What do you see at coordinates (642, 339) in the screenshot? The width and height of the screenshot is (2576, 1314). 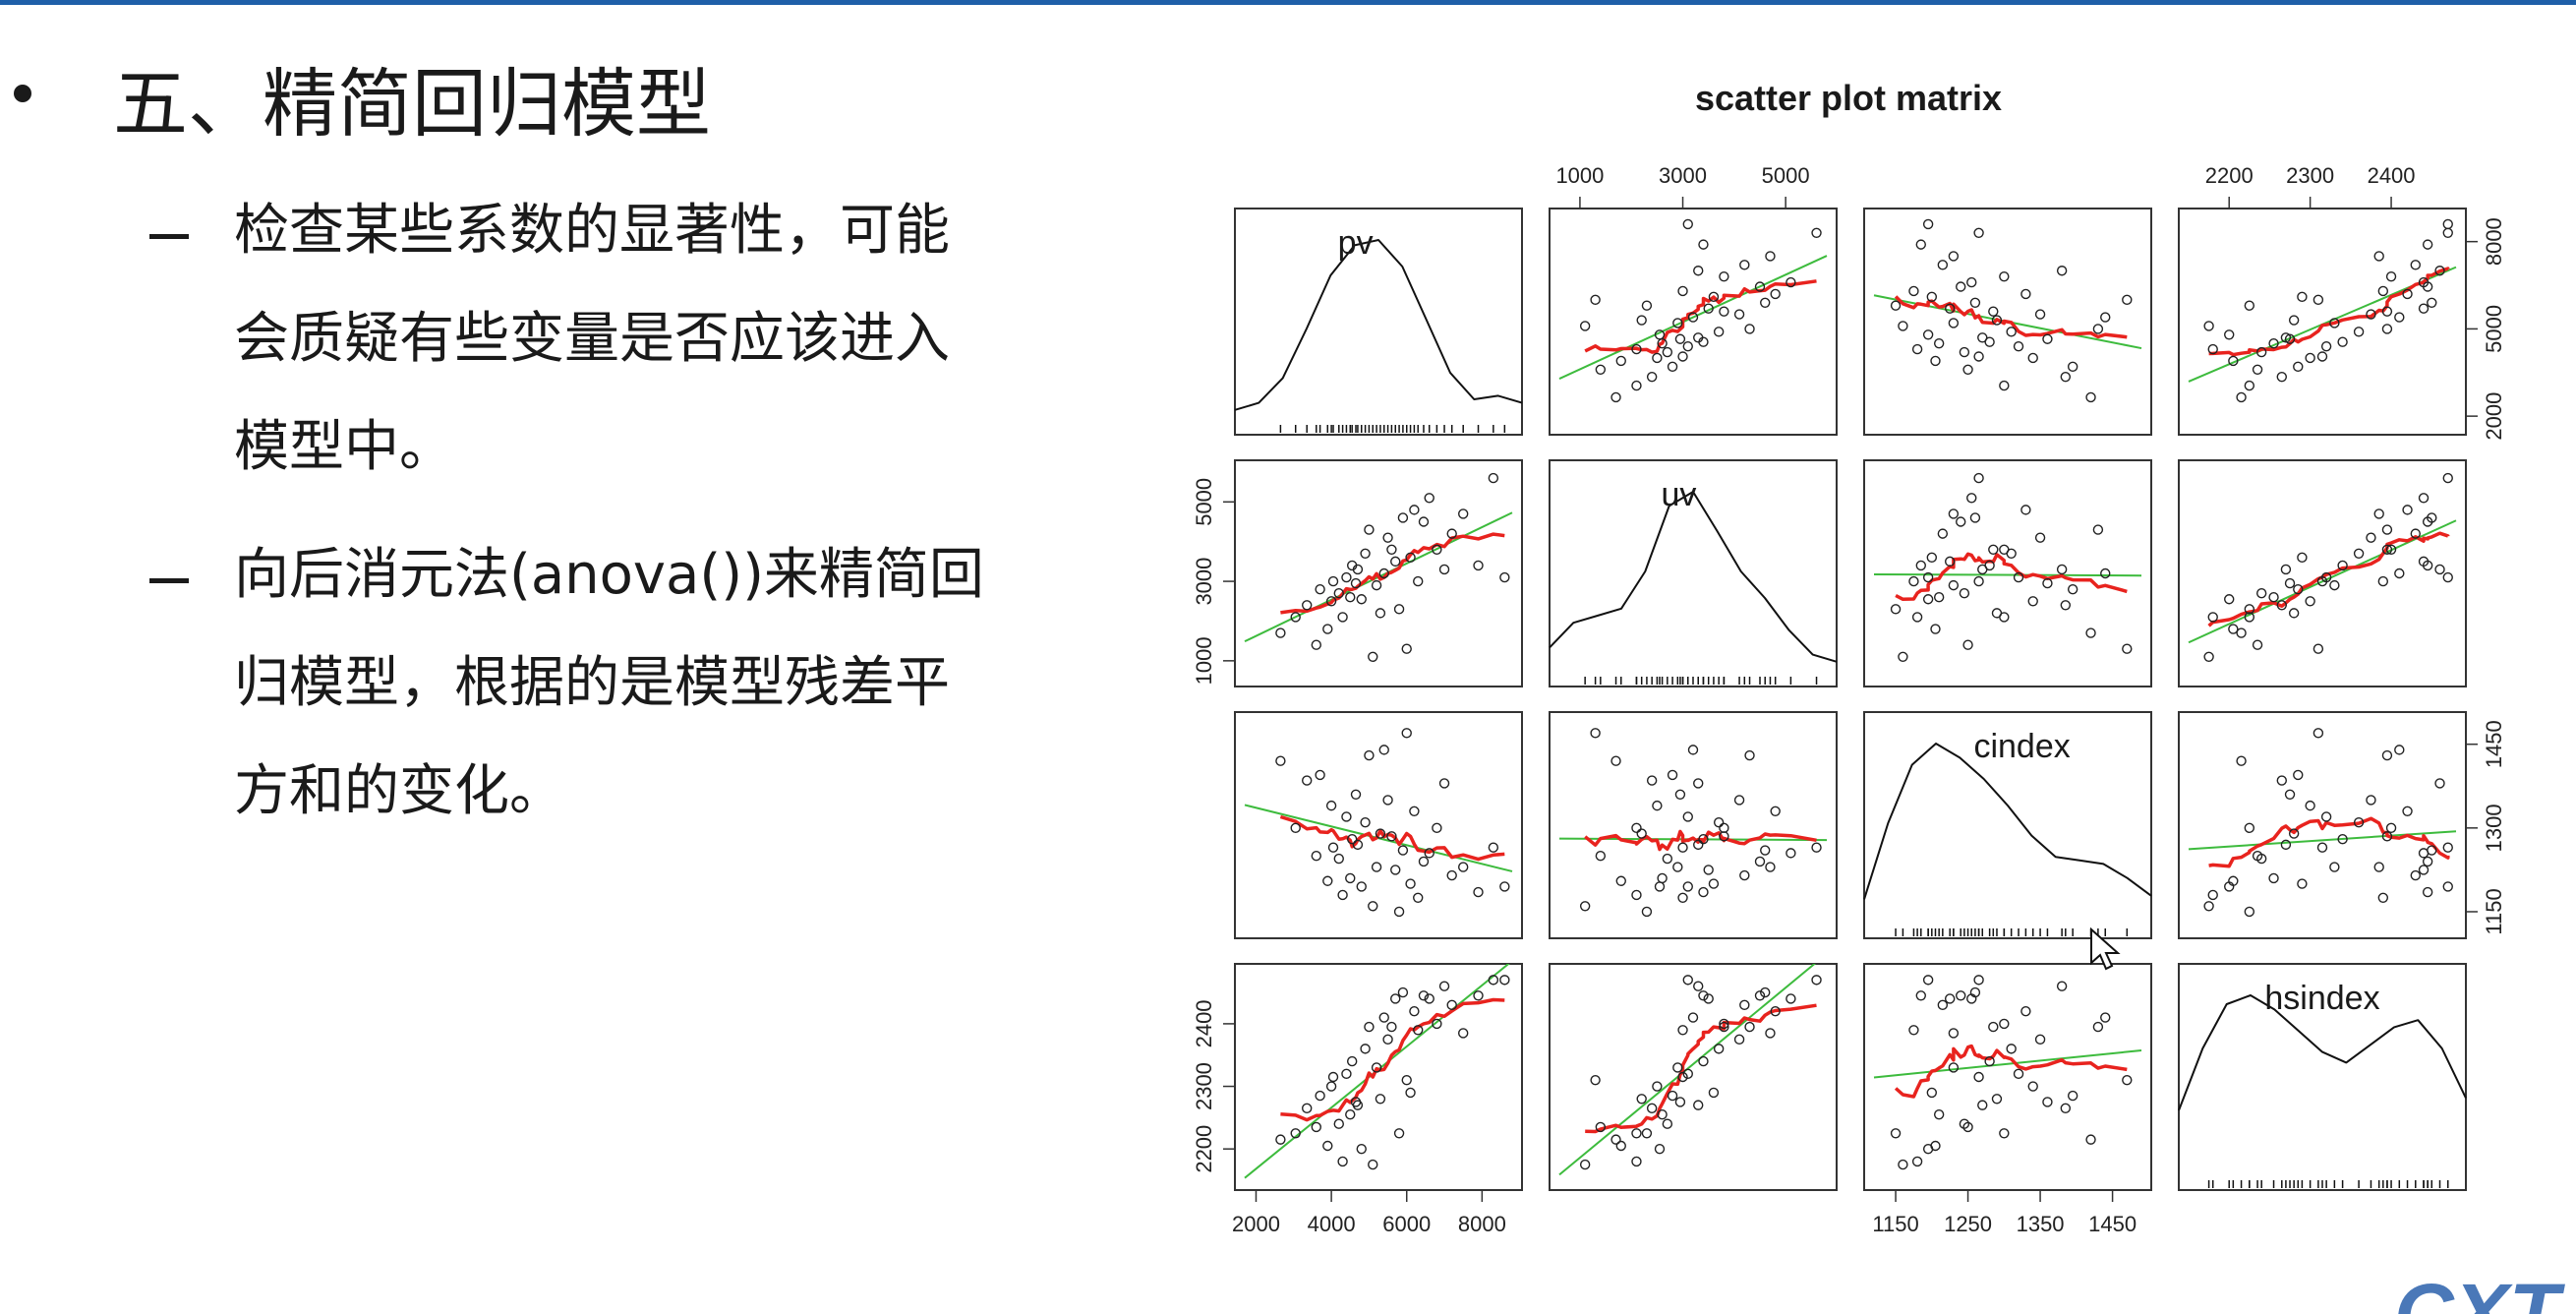 I see `sub-bullet-1: 检查某些系数的显著性，可能 会质疑有些变量是否应该进入 模型中。` at bounding box center [642, 339].